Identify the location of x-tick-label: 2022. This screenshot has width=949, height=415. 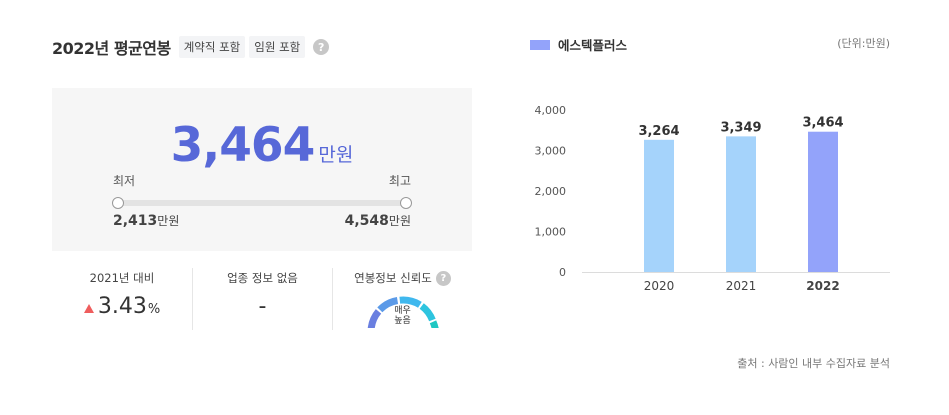
(822, 286).